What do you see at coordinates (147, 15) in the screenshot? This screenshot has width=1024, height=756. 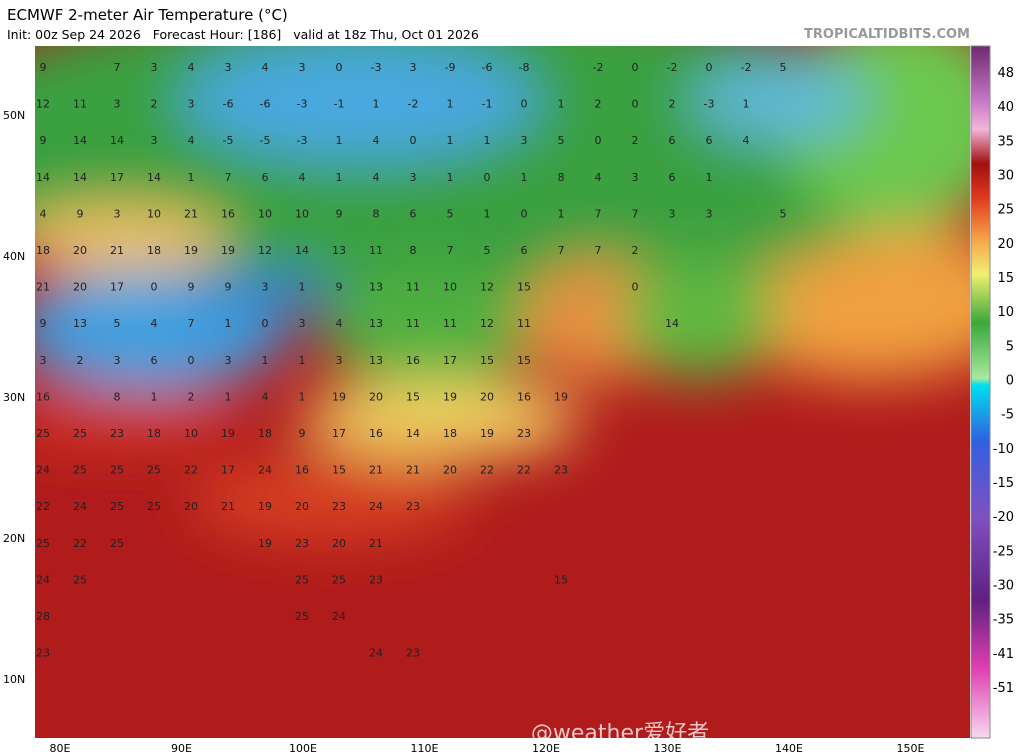 I see `title: ECMWF 2-meter Air Temperature (°C)` at bounding box center [147, 15].